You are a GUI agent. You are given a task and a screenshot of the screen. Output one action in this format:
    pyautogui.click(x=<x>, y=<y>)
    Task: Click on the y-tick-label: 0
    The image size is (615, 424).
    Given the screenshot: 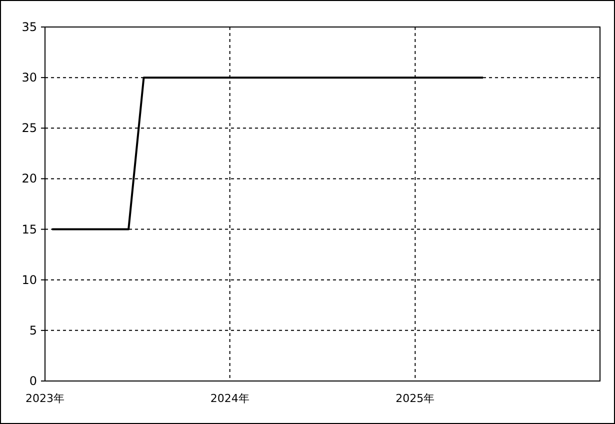 What is the action you would take?
    pyautogui.click(x=33, y=381)
    